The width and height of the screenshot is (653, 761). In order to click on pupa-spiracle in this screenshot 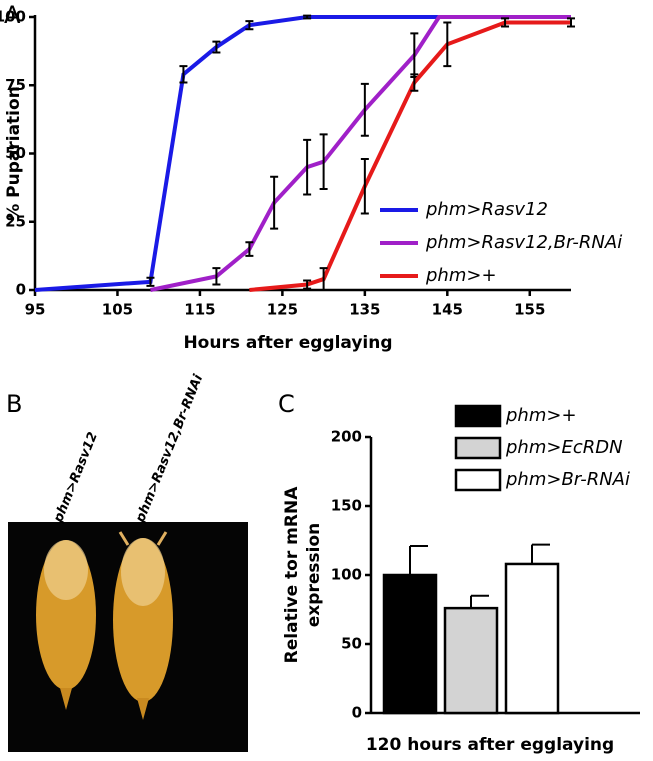, I will do `click(143, 538)`.